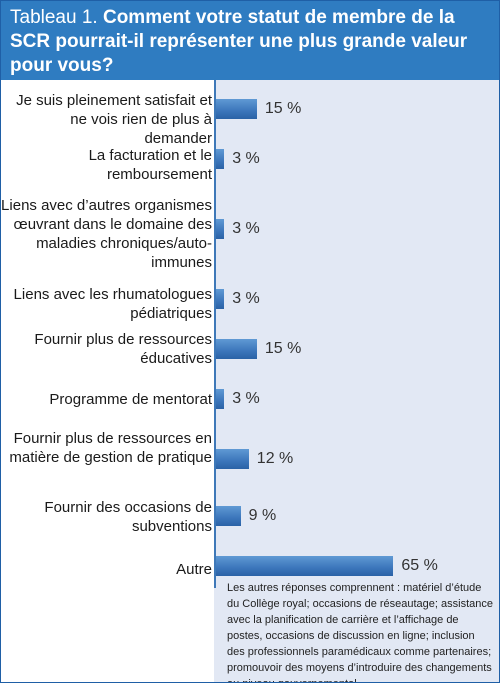 This screenshot has height=683, width=500. I want to click on category-label: Fournir plus de ressources éducatives, so click(123, 349).